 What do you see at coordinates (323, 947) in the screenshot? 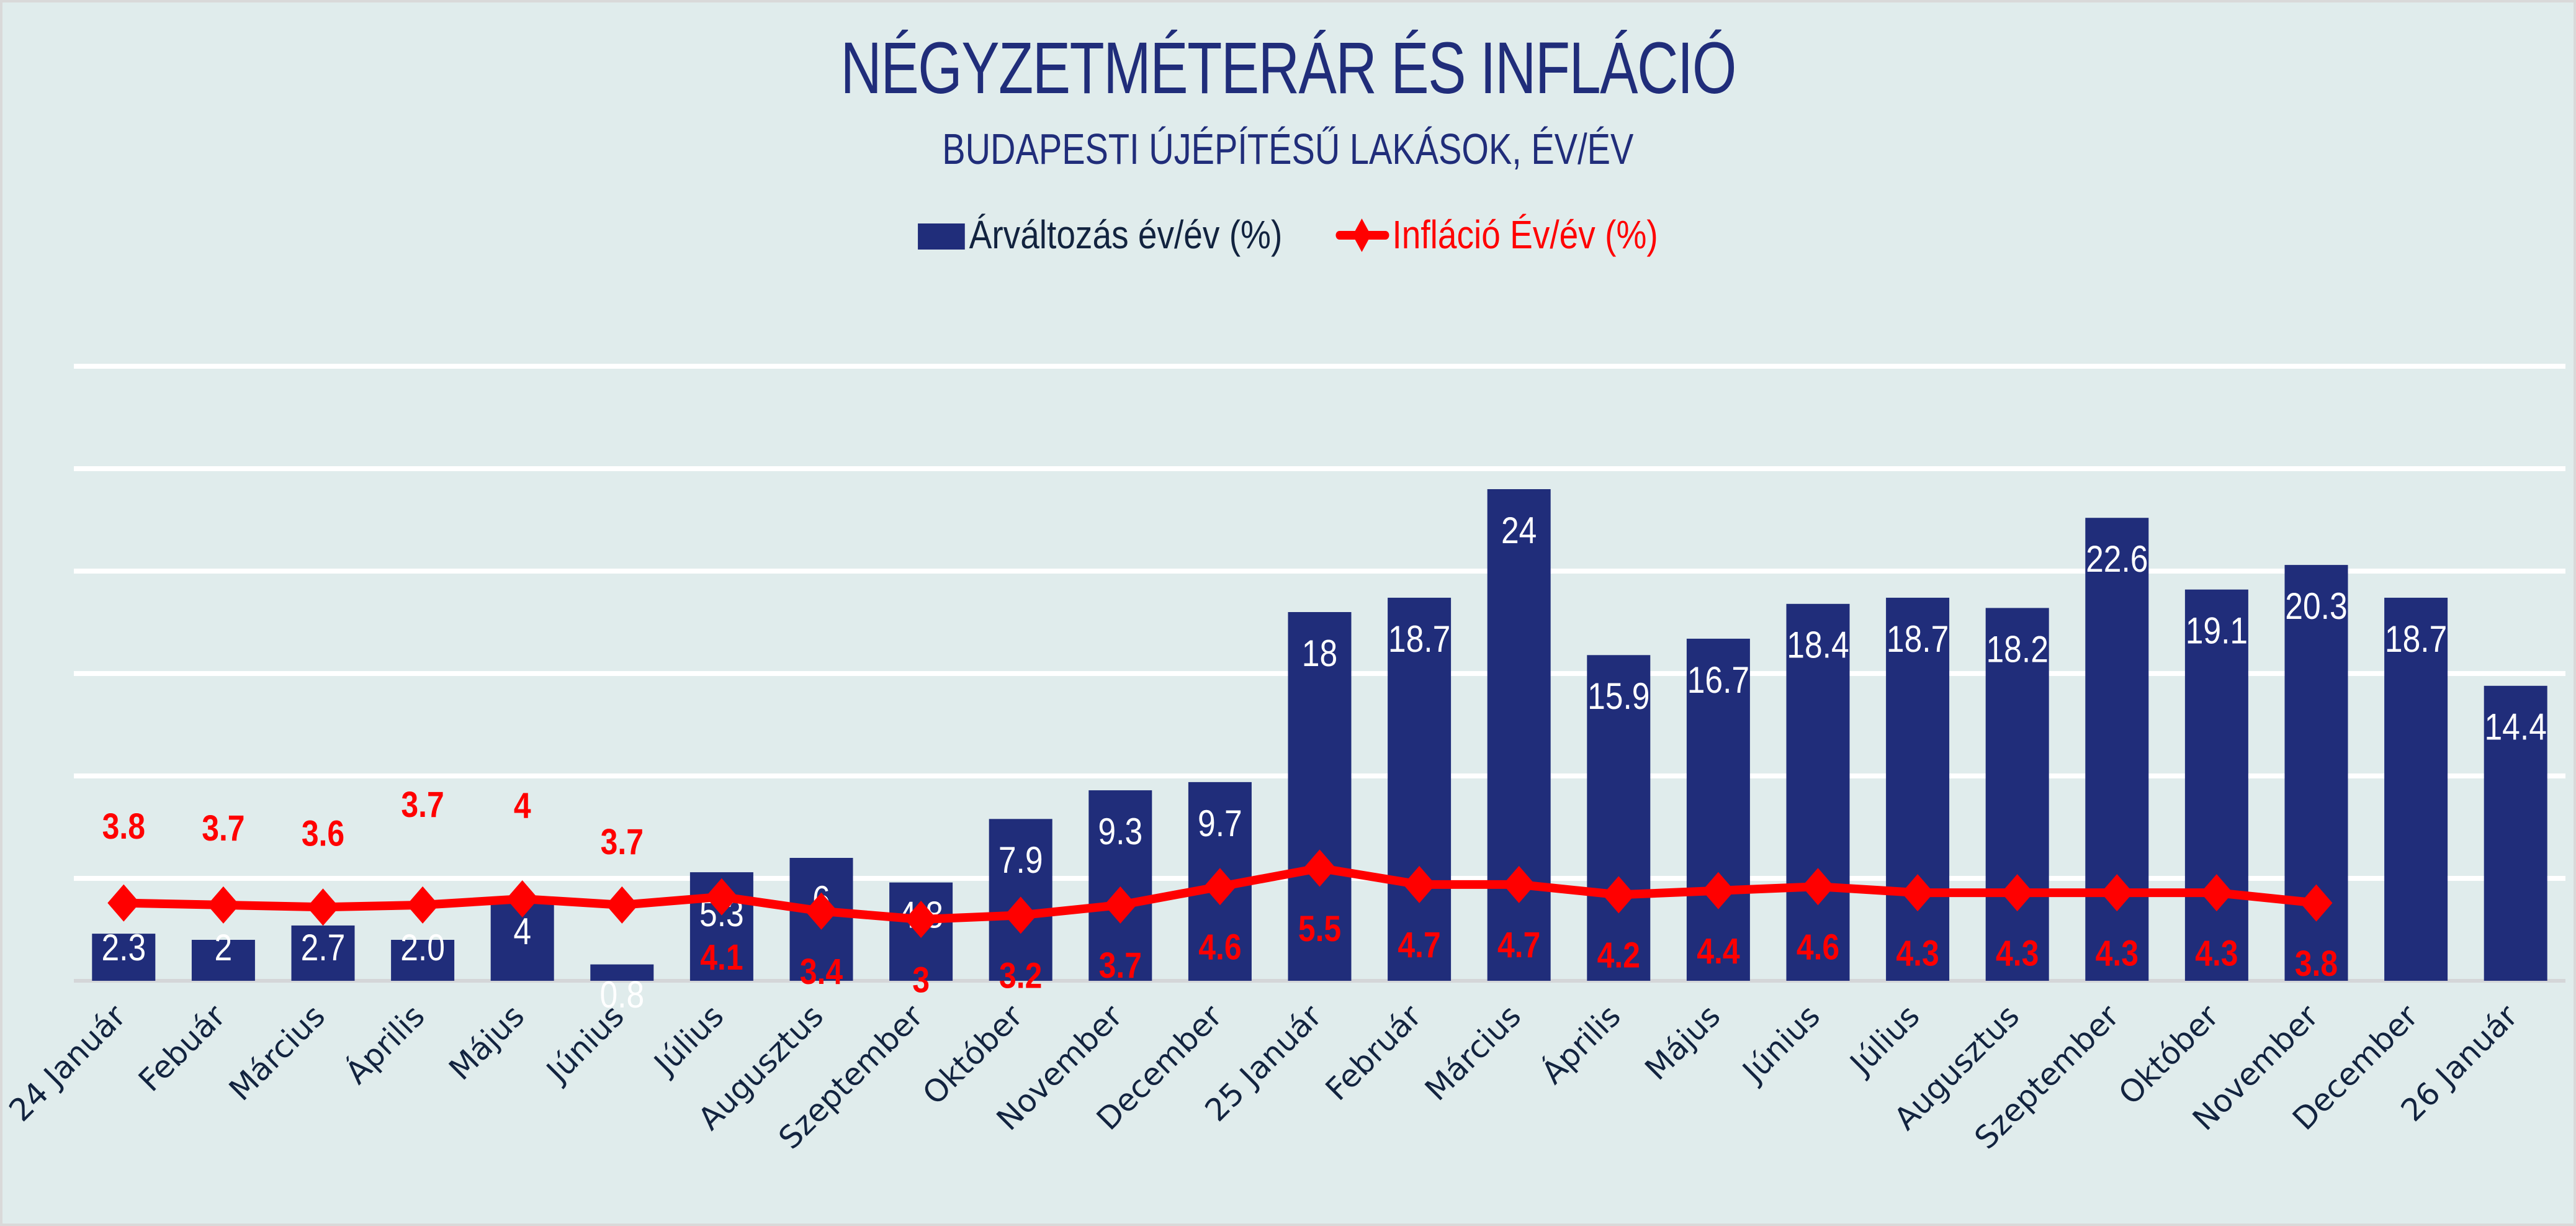
I see `bar-data-label: 2.7` at bounding box center [323, 947].